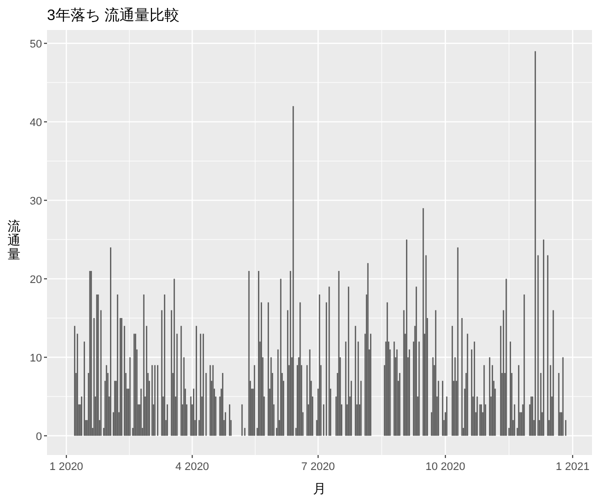  Describe the element at coordinates (36, 122) in the screenshot. I see `y-tick-label: 40` at that location.